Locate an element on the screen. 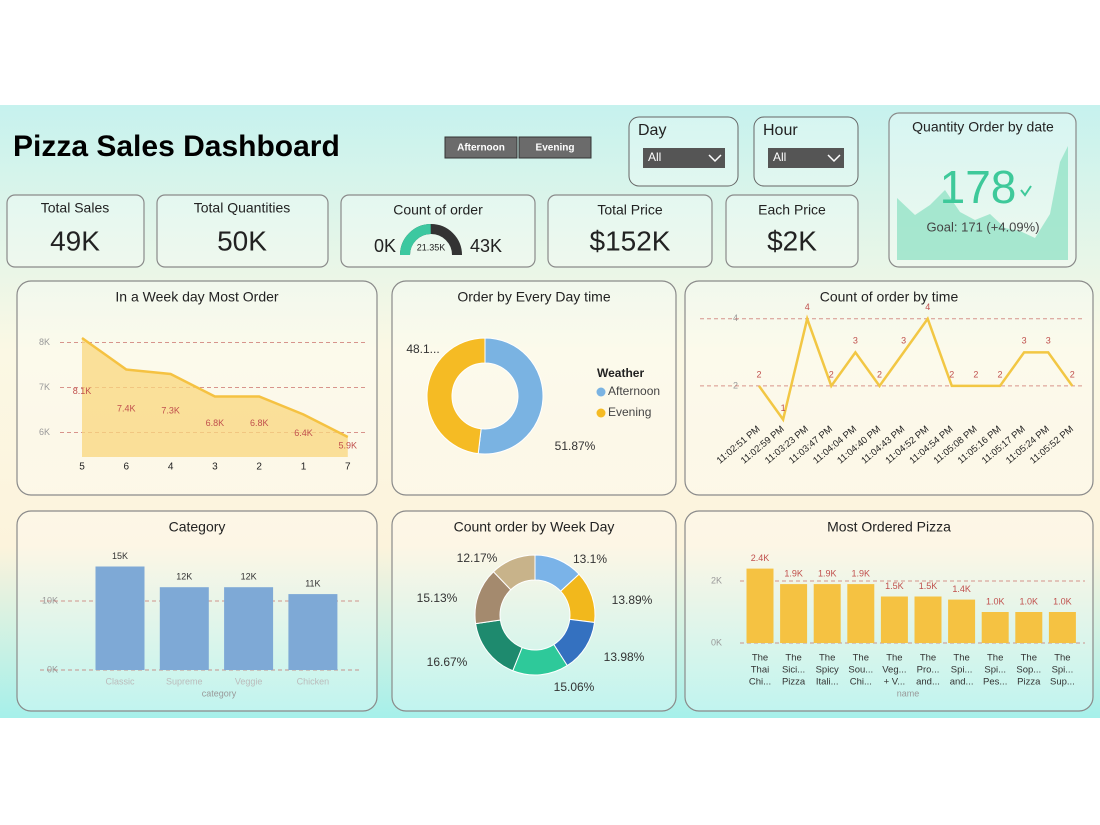 Image resolution: width=1100 pixels, height=825 pixels. x-tick-label: 7 is located at coordinates (348, 467).